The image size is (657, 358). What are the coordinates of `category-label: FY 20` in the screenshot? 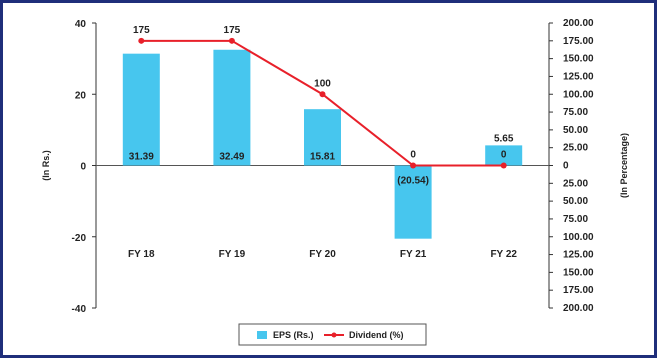 It's located at (322, 254).